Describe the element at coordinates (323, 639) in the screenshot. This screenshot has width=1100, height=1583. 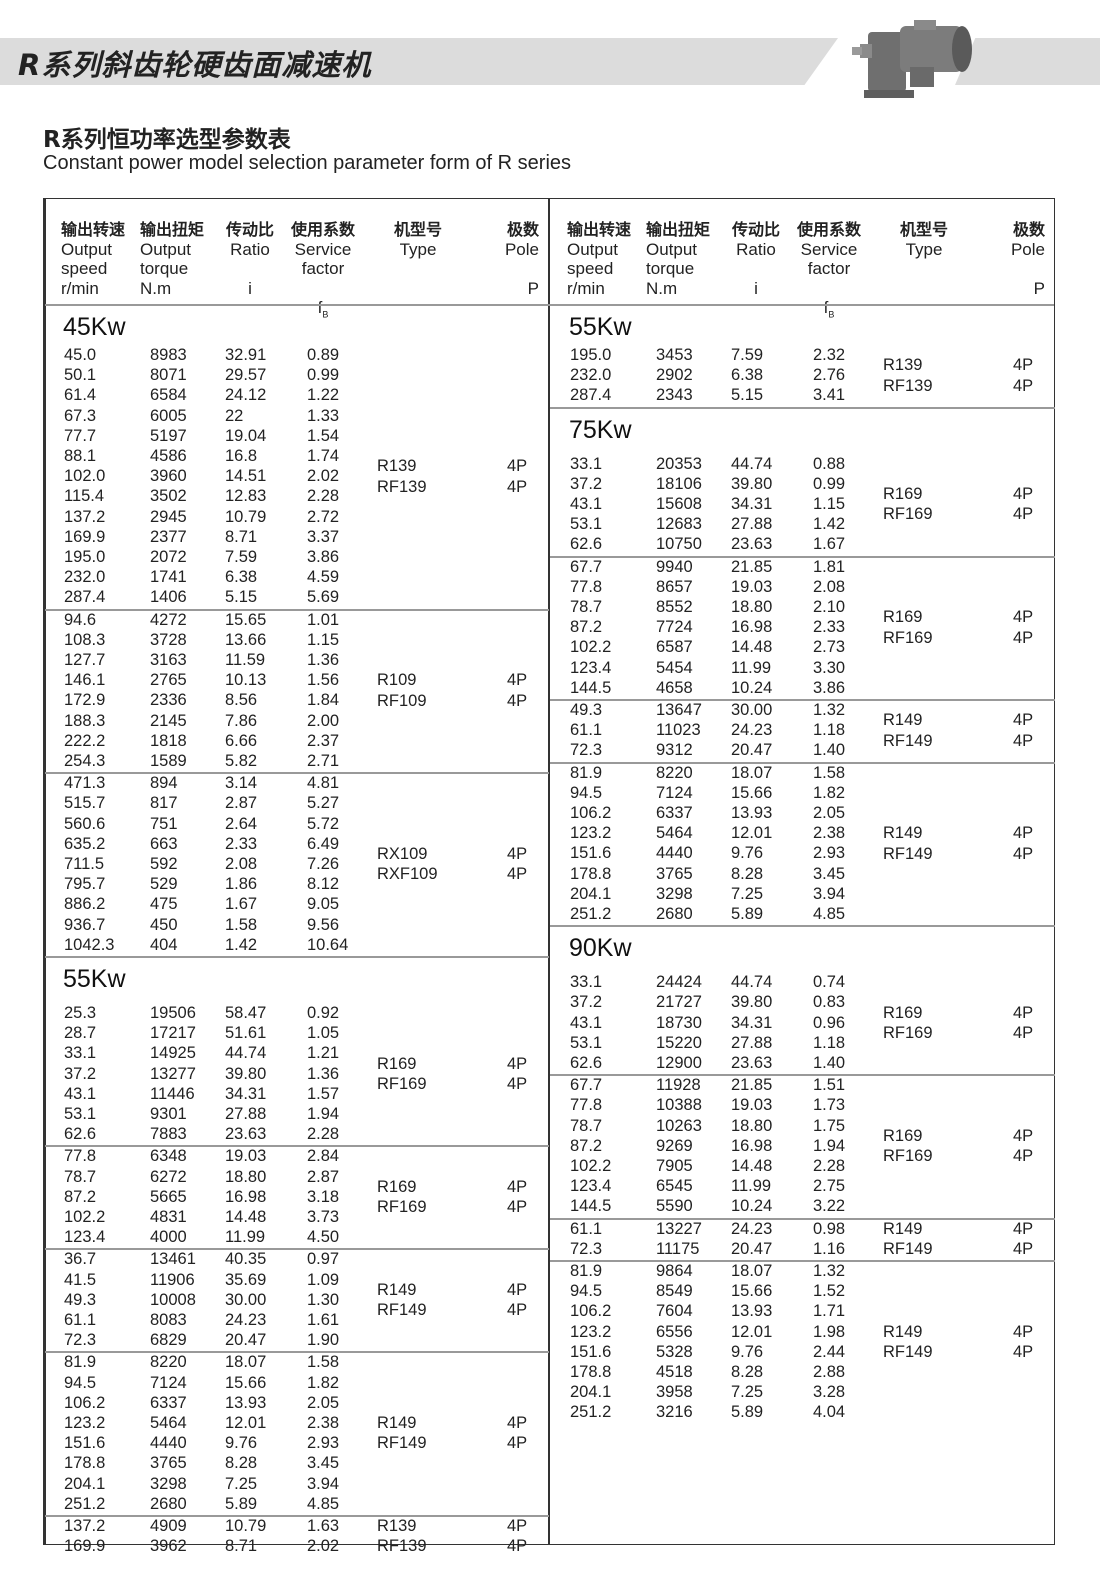
I see `table-cell: 1.15` at that location.